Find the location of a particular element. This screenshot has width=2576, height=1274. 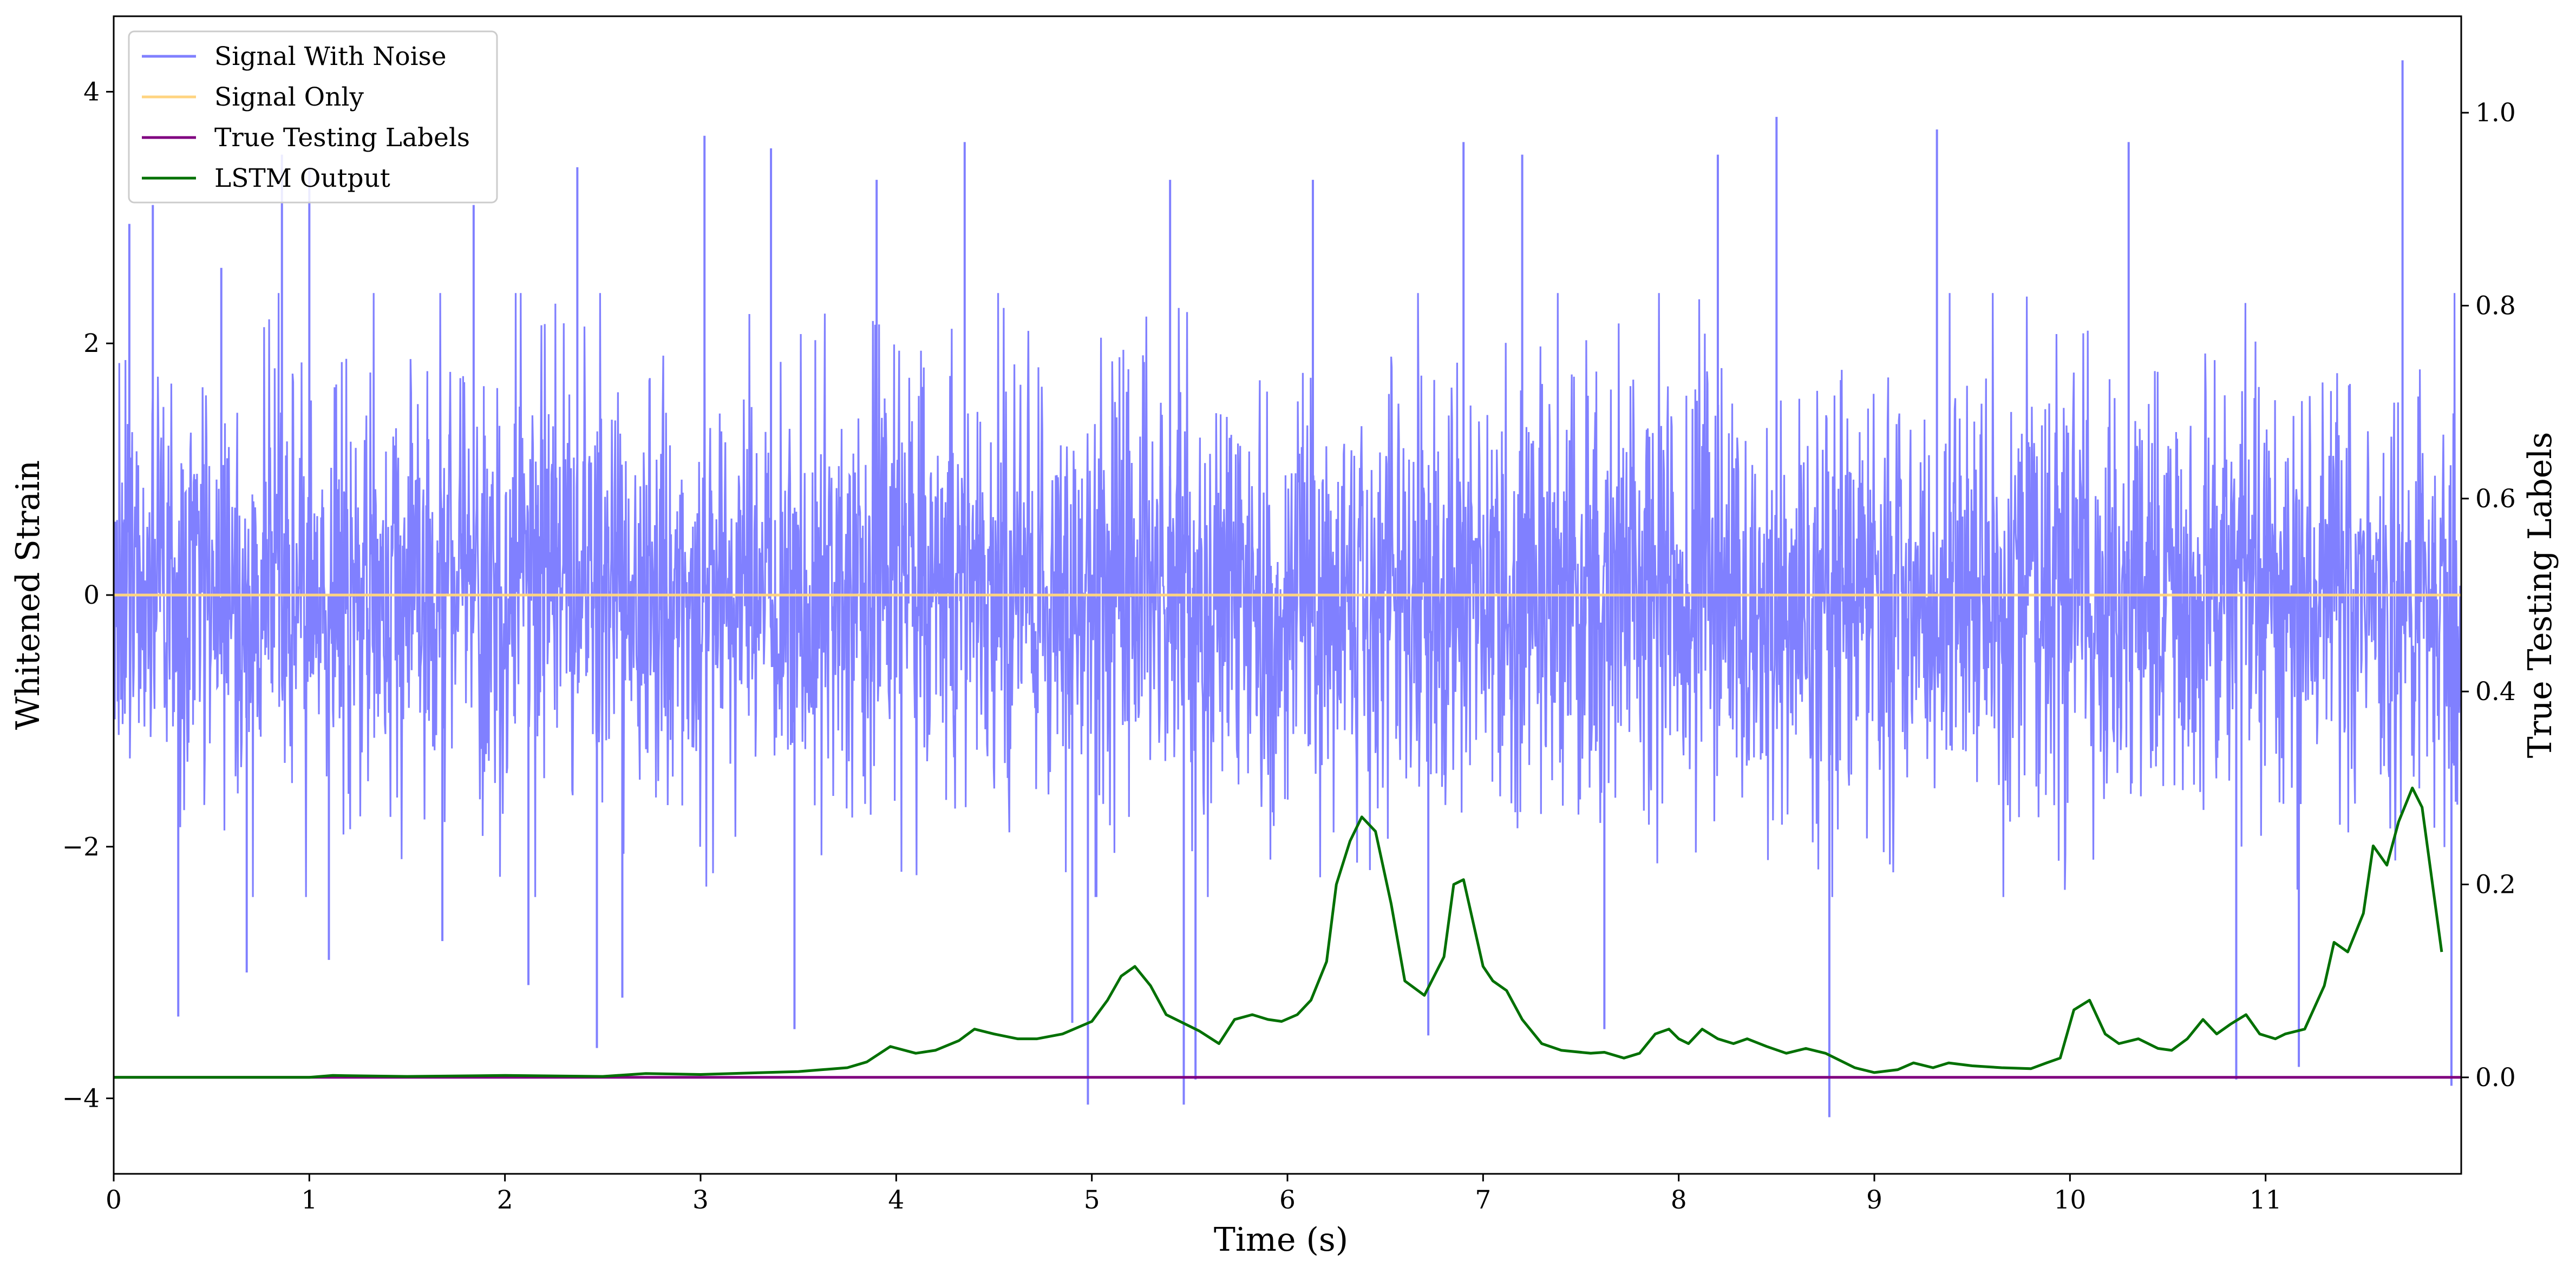

x-tick-label: 6 is located at coordinates (1288, 1200).